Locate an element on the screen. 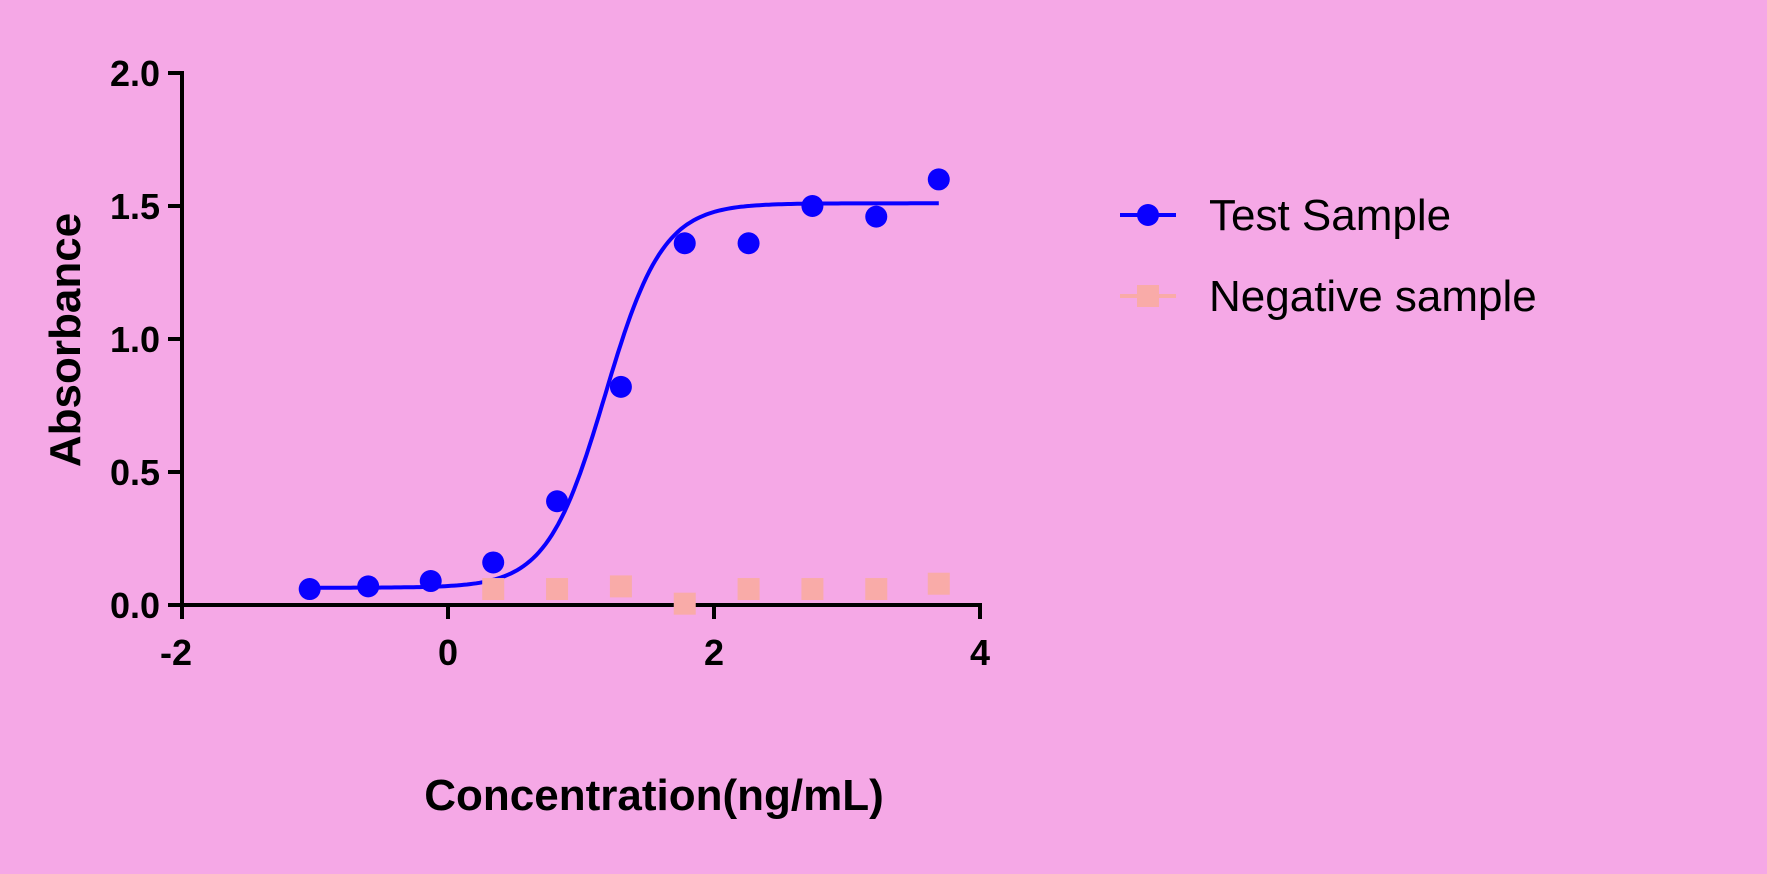  legend-label: Test Sample is located at coordinates (1330, 215).